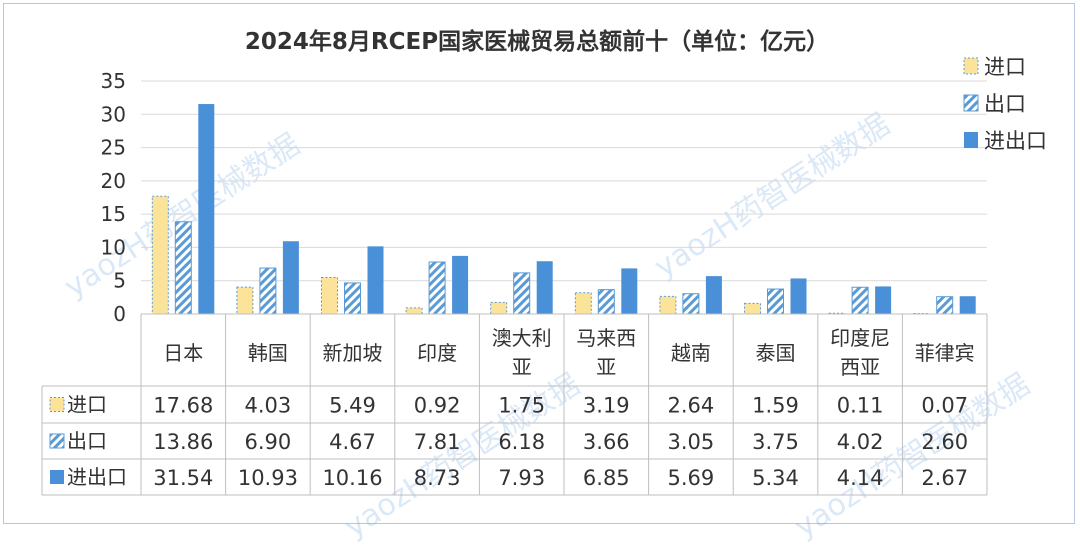  What do you see at coordinates (606, 442) in the screenshot?
I see `table-value: 3.66` at bounding box center [606, 442].